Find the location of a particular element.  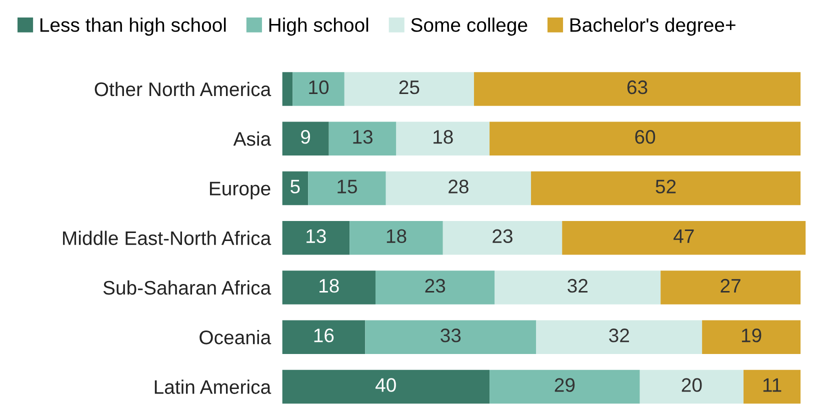

data-label: 20 is located at coordinates (692, 385).